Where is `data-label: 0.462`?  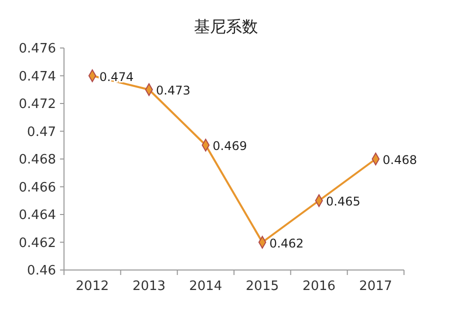 data-label: 0.462 is located at coordinates (286, 243).